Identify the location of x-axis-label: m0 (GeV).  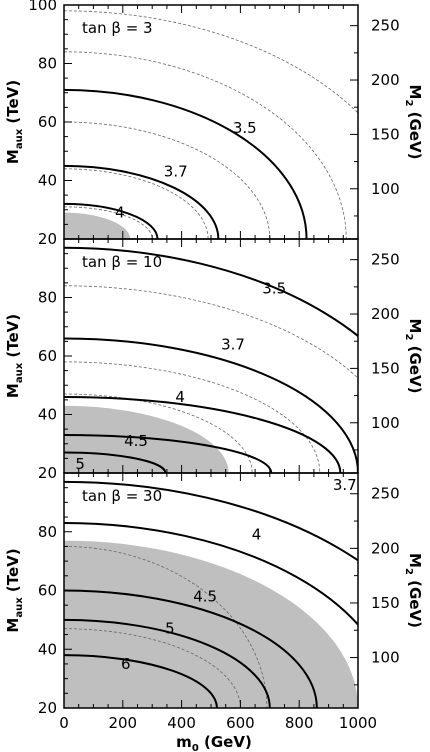
(214, 742).